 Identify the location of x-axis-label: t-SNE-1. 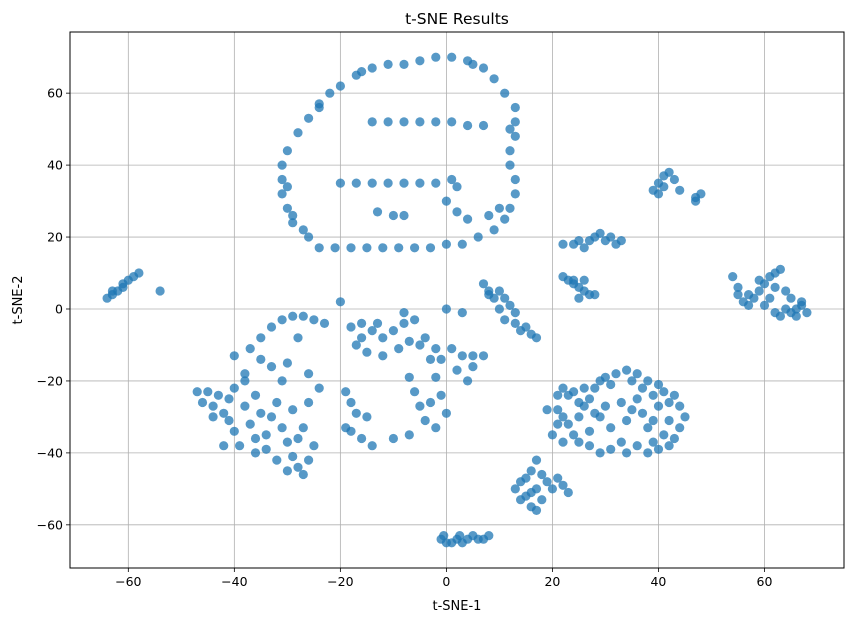
(457, 606).